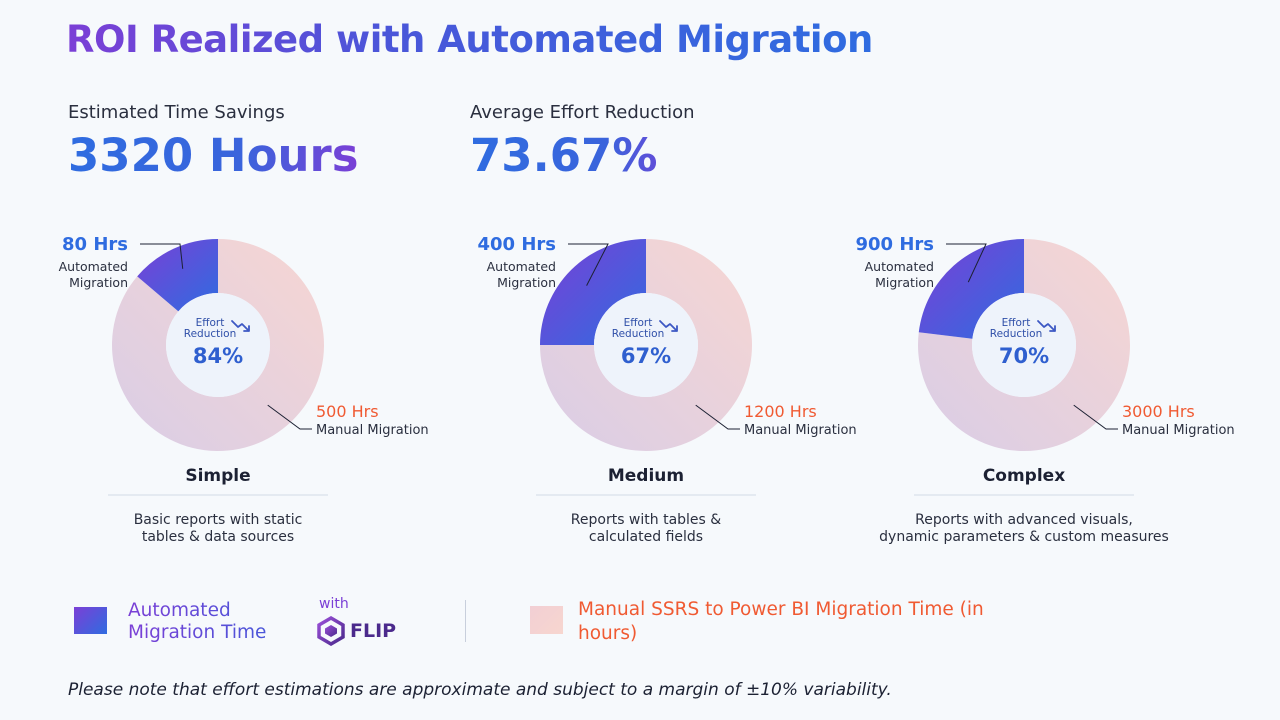  I want to click on flip-logo-text: FLIP, so click(373, 631).